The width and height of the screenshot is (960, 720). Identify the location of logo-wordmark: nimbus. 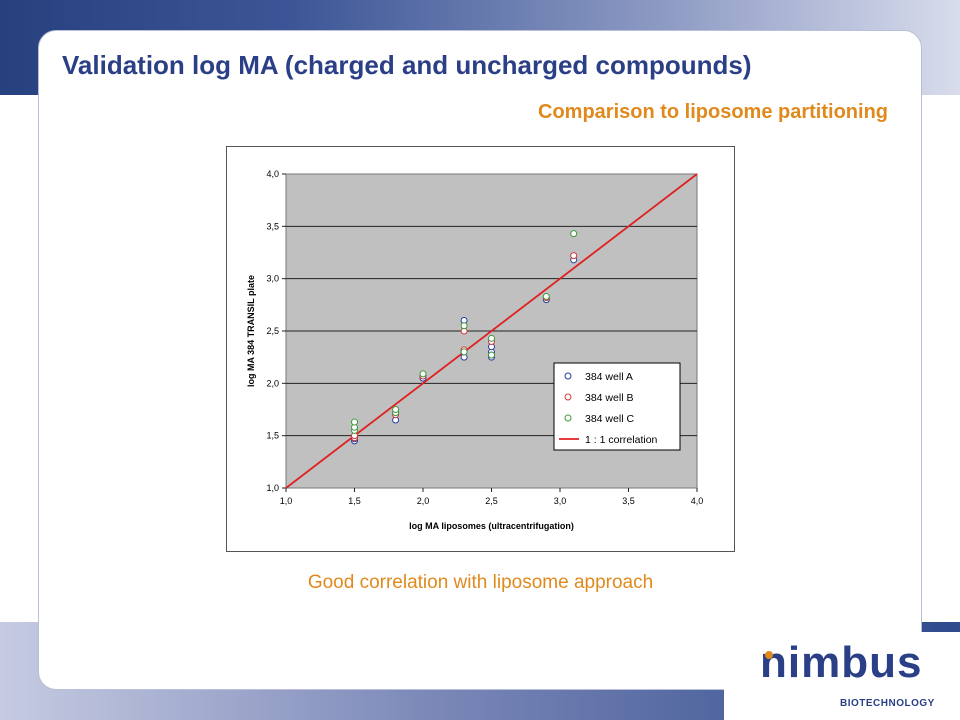
(841, 662).